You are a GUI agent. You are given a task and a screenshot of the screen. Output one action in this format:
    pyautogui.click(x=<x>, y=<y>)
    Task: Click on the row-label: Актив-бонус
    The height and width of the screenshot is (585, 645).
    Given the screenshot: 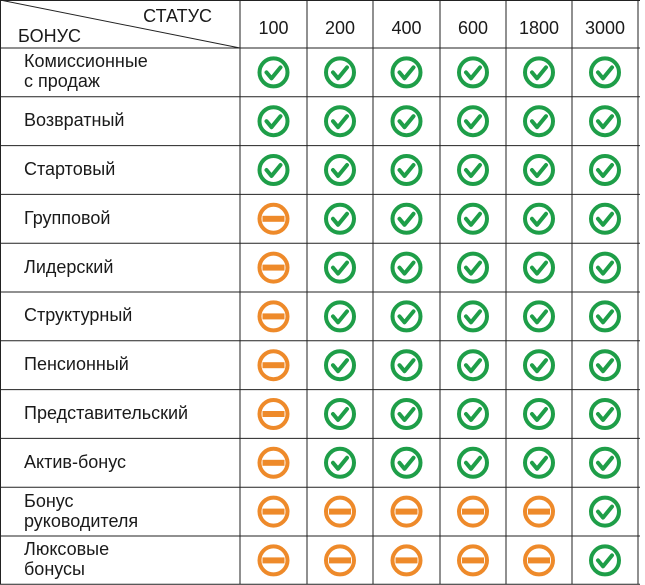 What is the action you would take?
    pyautogui.click(x=75, y=461)
    